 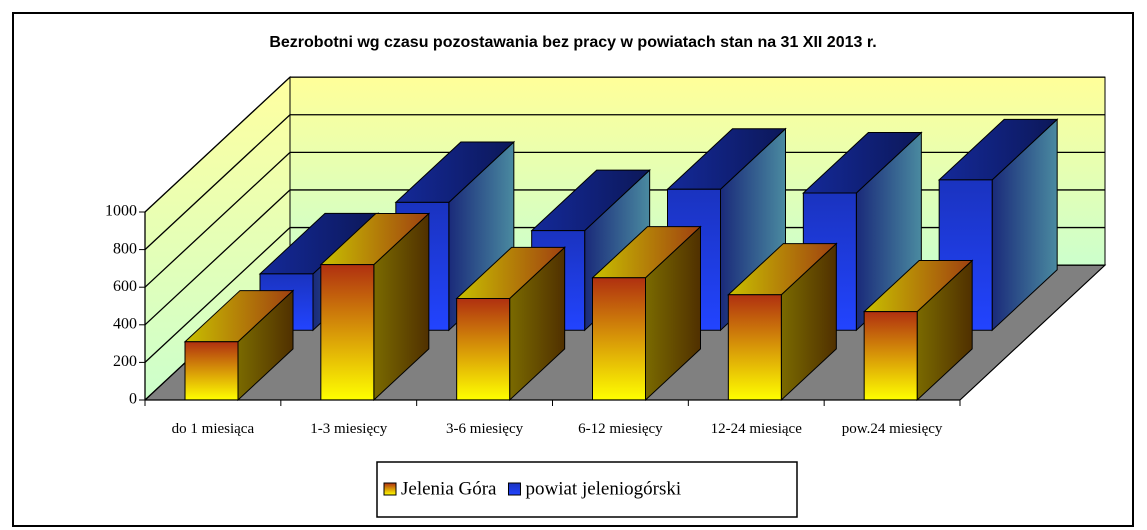 I want to click on legend-box, so click(x=587, y=489).